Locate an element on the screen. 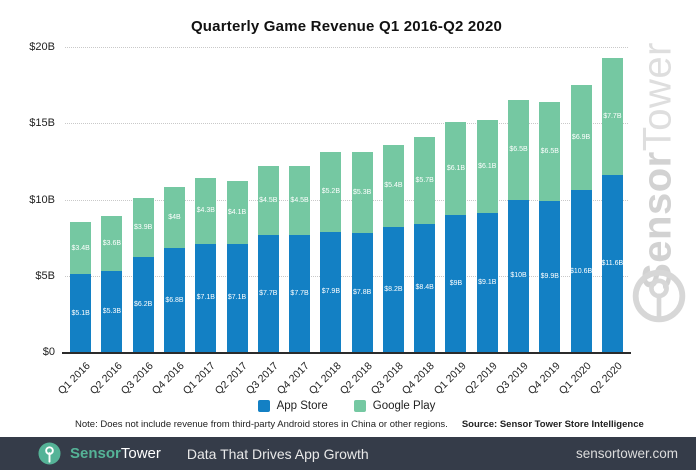  bar-value-label: $6.2B is located at coordinates (143, 305).